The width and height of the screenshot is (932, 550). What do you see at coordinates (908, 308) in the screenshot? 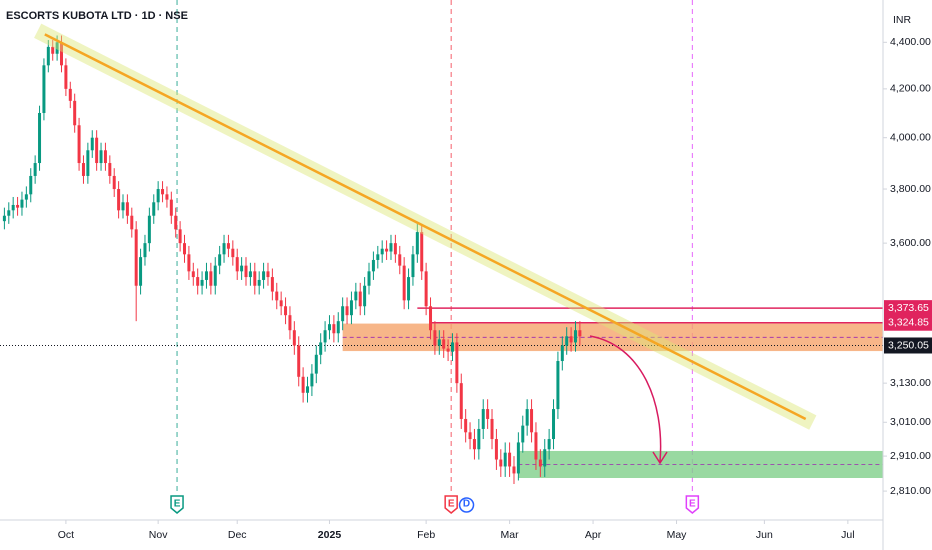
I see `price-label: 3,373.65` at bounding box center [908, 308].